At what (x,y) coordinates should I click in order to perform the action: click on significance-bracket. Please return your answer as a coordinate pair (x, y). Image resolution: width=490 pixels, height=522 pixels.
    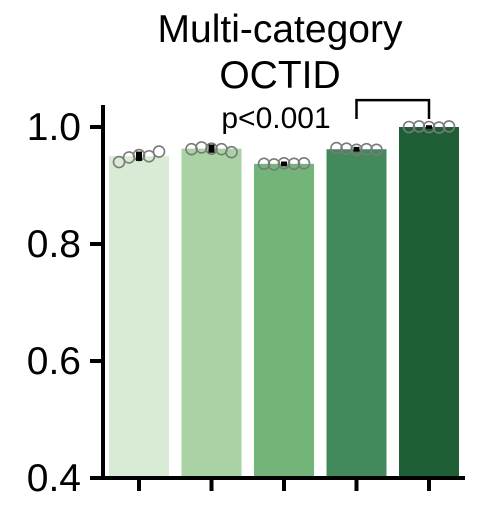
    Looking at the image, I should click on (393, 108).